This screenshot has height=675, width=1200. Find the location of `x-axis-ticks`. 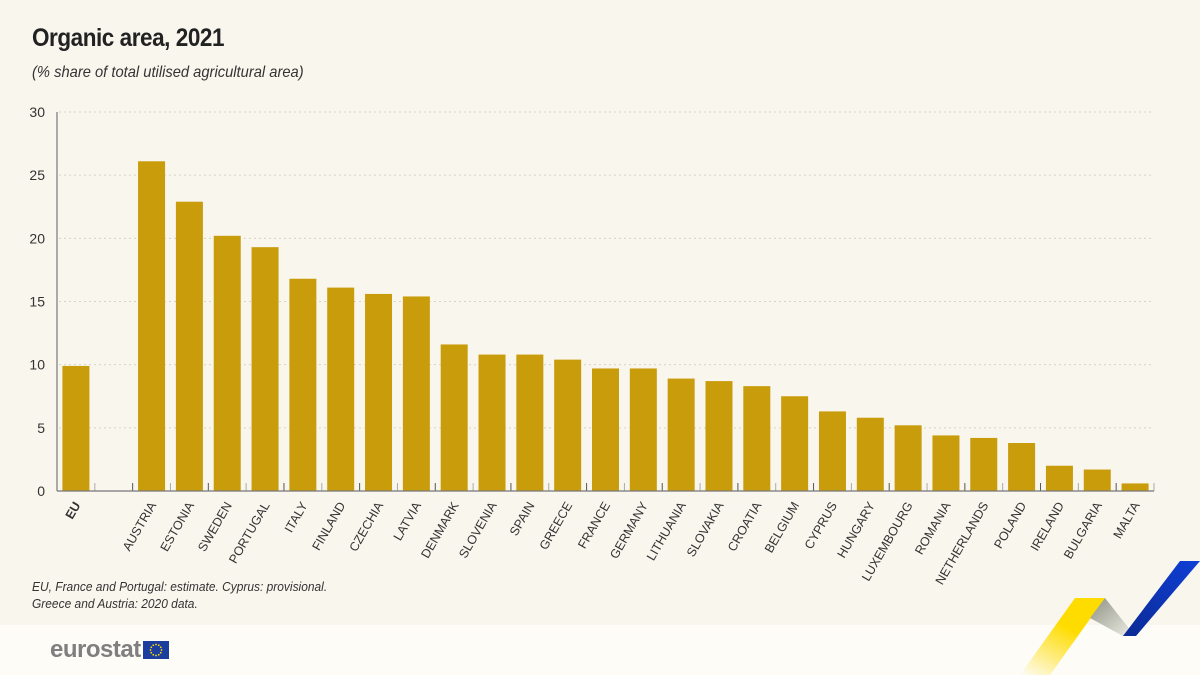

x-axis-ticks is located at coordinates (605, 487).